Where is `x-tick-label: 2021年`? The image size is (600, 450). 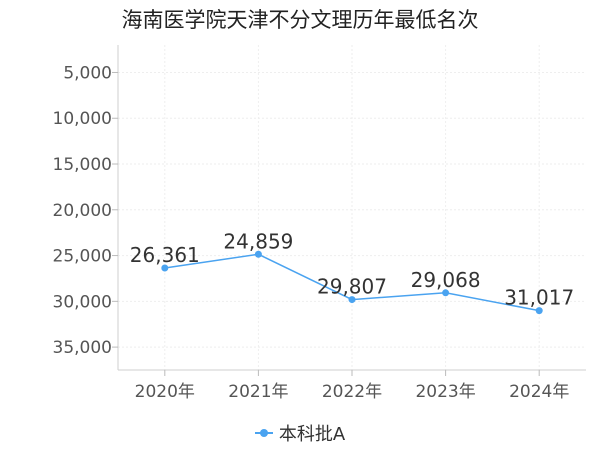
x-tick-label: 2021年 is located at coordinates (258, 392).